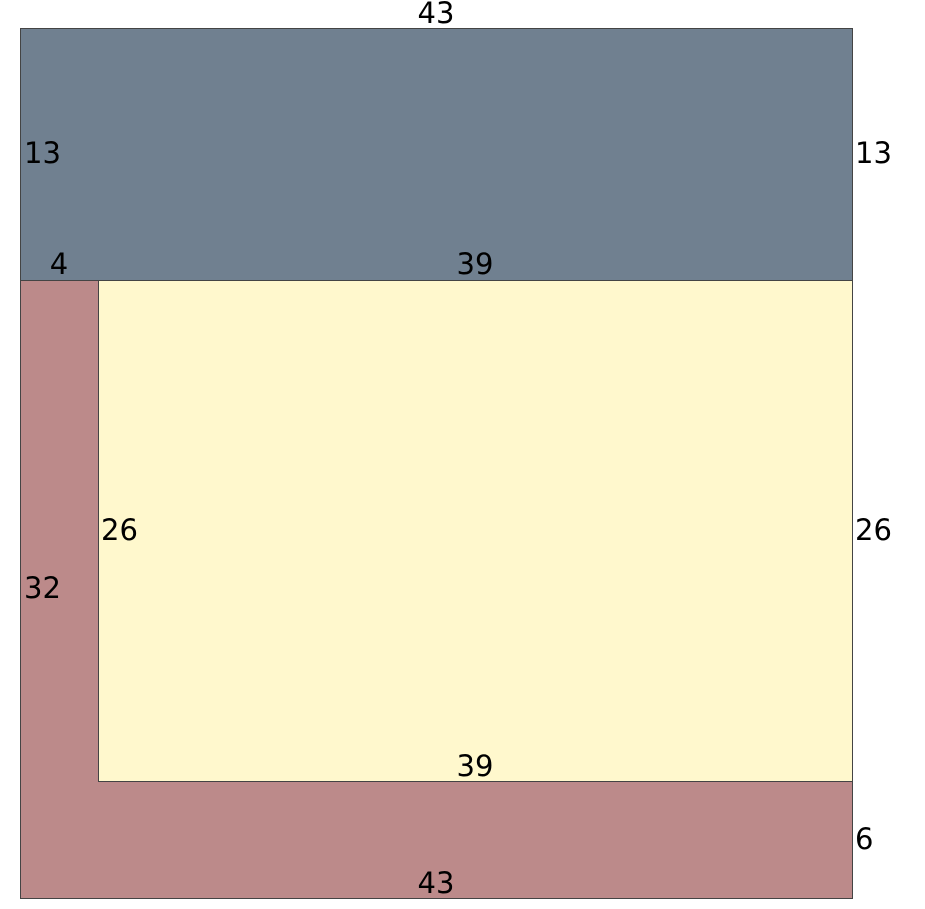 The image size is (925, 909). Describe the element at coordinates (42, 153) in the screenshot. I see `label-top-left-height: 13` at that location.